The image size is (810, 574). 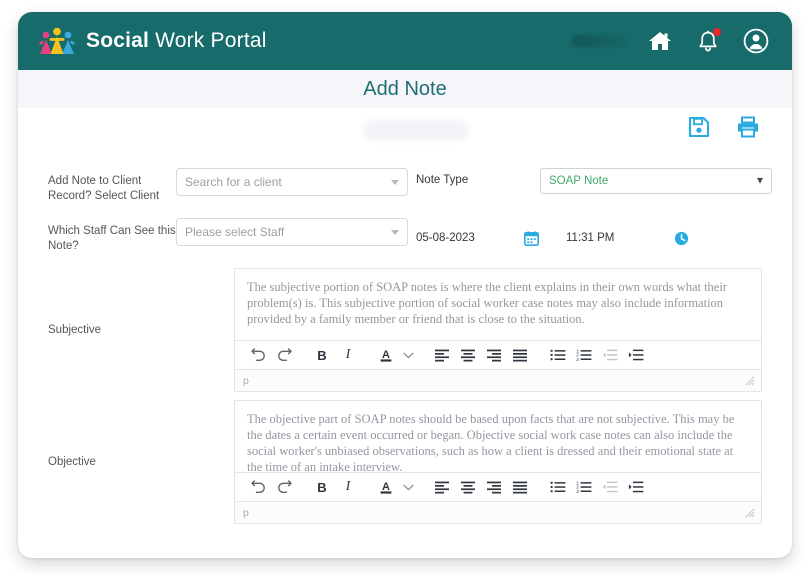 I want to click on element-path-subjective: p, so click(x=246, y=380).